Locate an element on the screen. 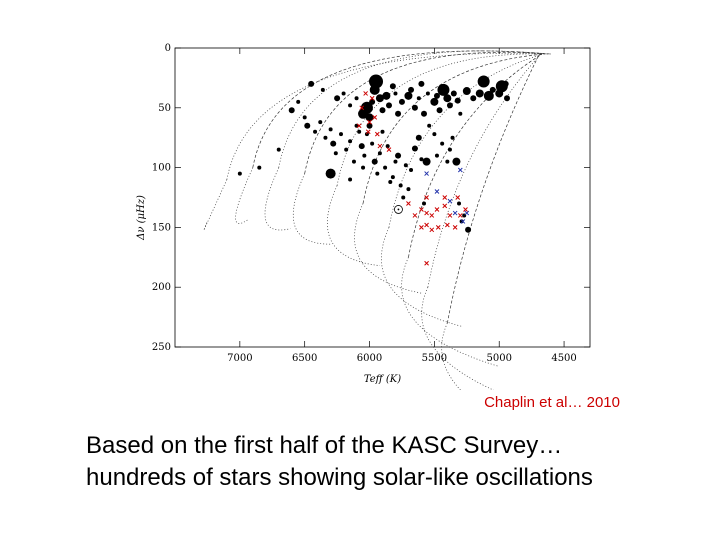  y-tick-label: 200 is located at coordinates (161, 287).